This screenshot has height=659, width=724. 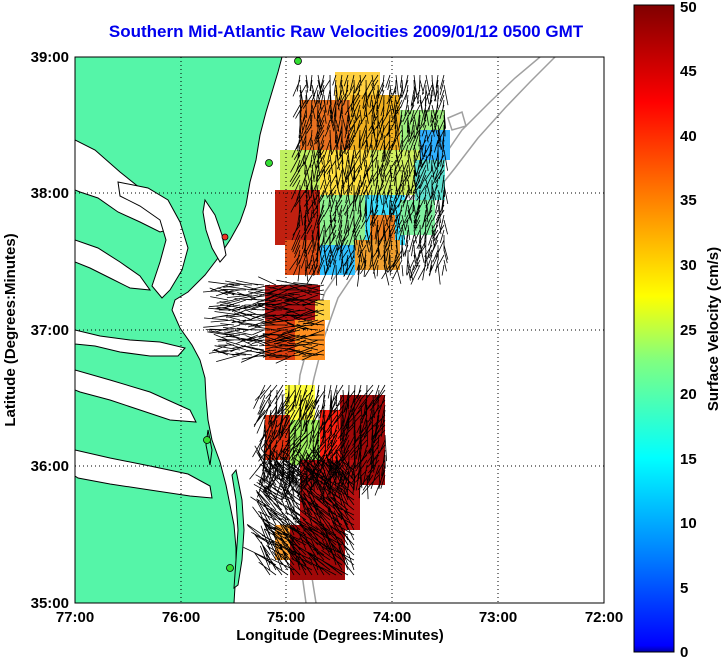 What do you see at coordinates (688, 136) in the screenshot?
I see `colorbar-tick-label: 40` at bounding box center [688, 136].